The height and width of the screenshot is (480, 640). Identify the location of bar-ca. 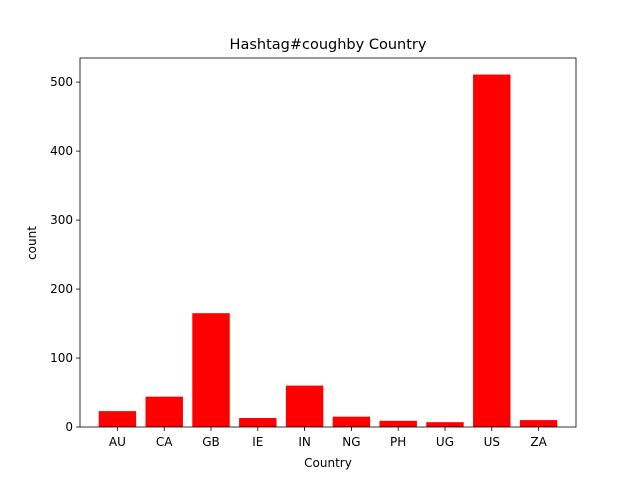
(164, 411).